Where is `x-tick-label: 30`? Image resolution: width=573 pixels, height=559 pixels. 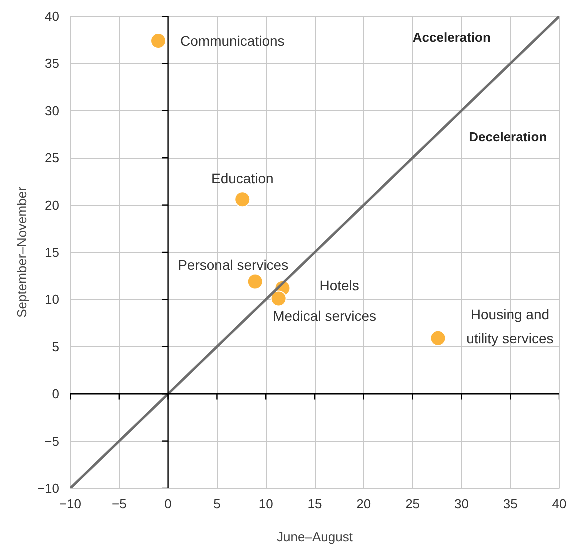
x-tick-label: 30 is located at coordinates (461, 504).